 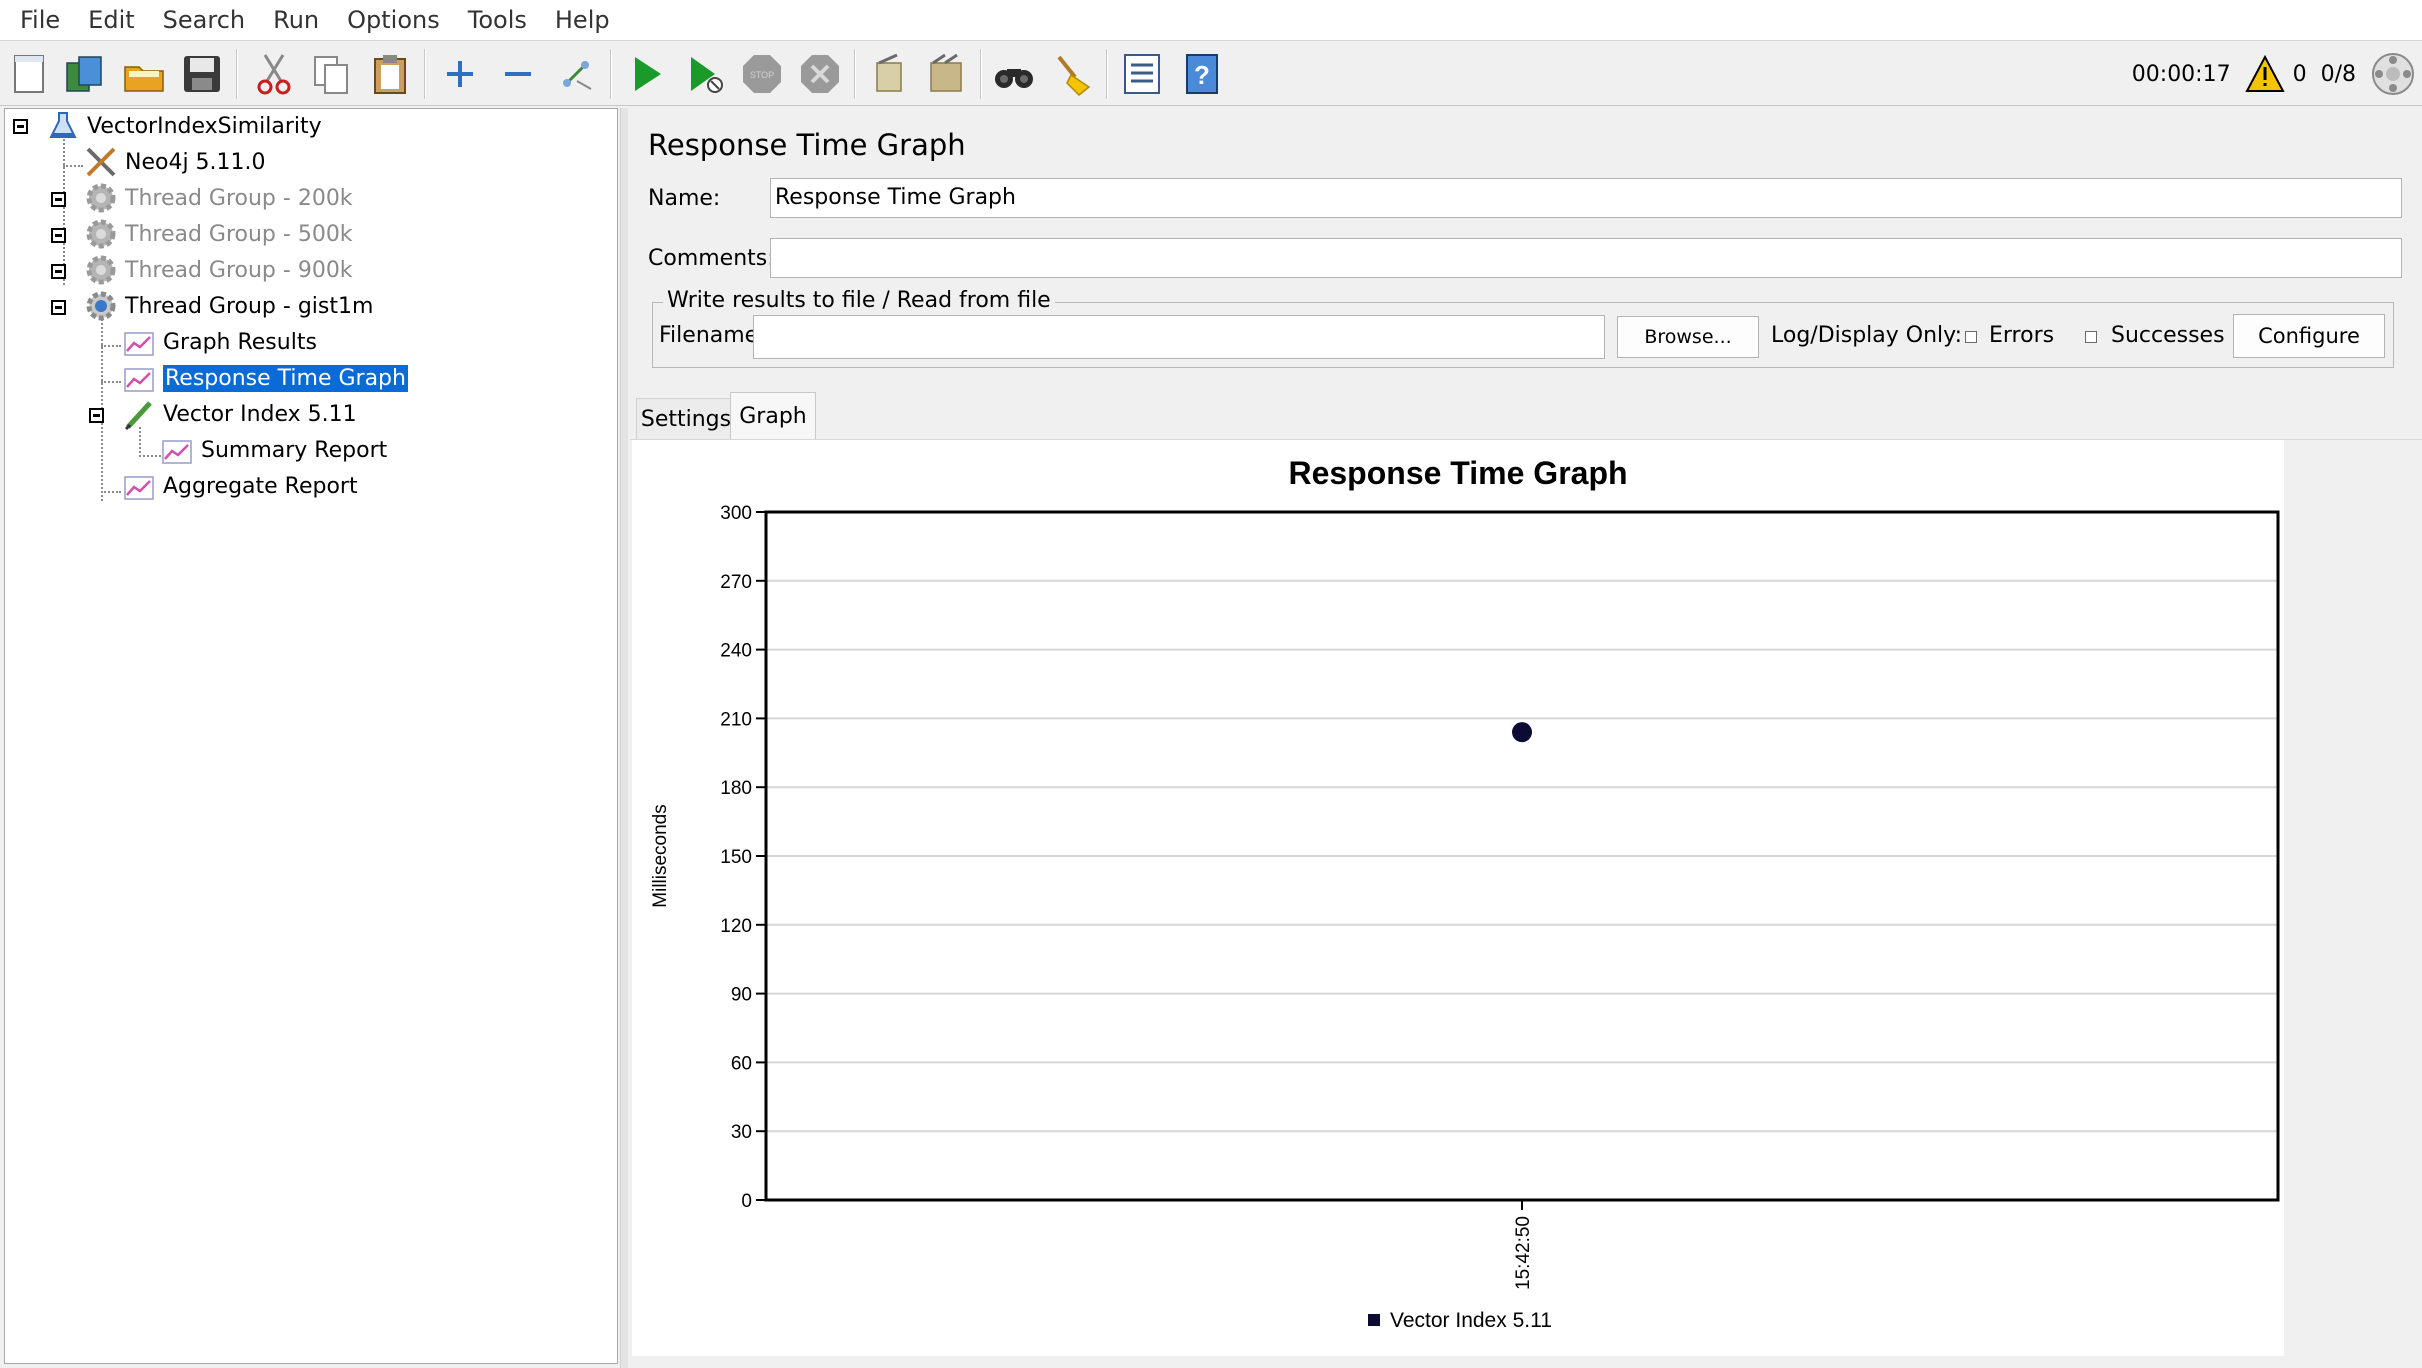 What do you see at coordinates (736, 926) in the screenshot?
I see `y-tick-label: 120` at bounding box center [736, 926].